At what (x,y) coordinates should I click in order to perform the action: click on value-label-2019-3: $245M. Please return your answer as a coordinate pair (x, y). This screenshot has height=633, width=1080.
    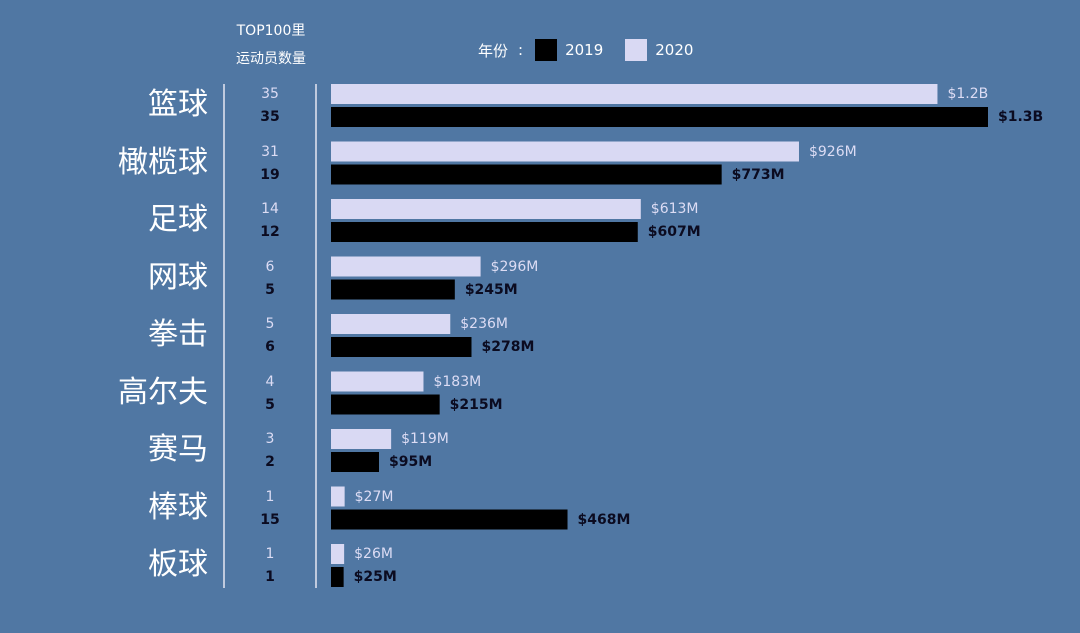
    Looking at the image, I should click on (491, 289).